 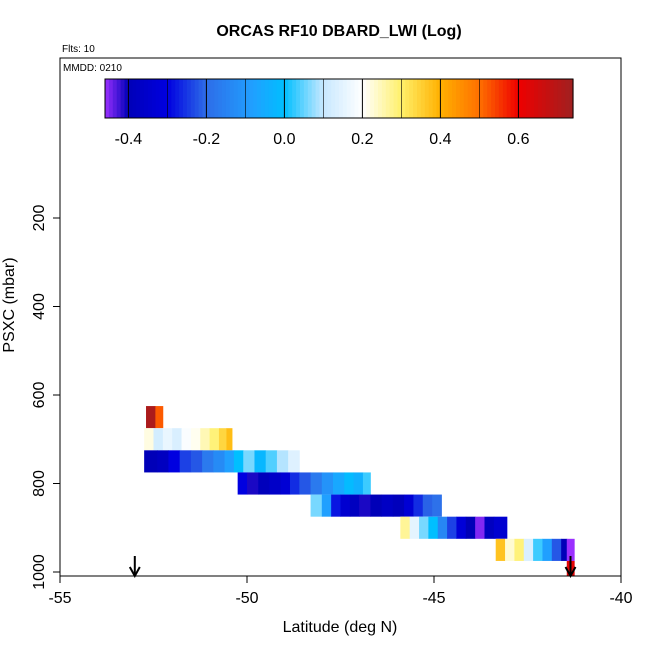 I want to click on y-axis: 200 400 600 800 1000, so click(x=46, y=397).